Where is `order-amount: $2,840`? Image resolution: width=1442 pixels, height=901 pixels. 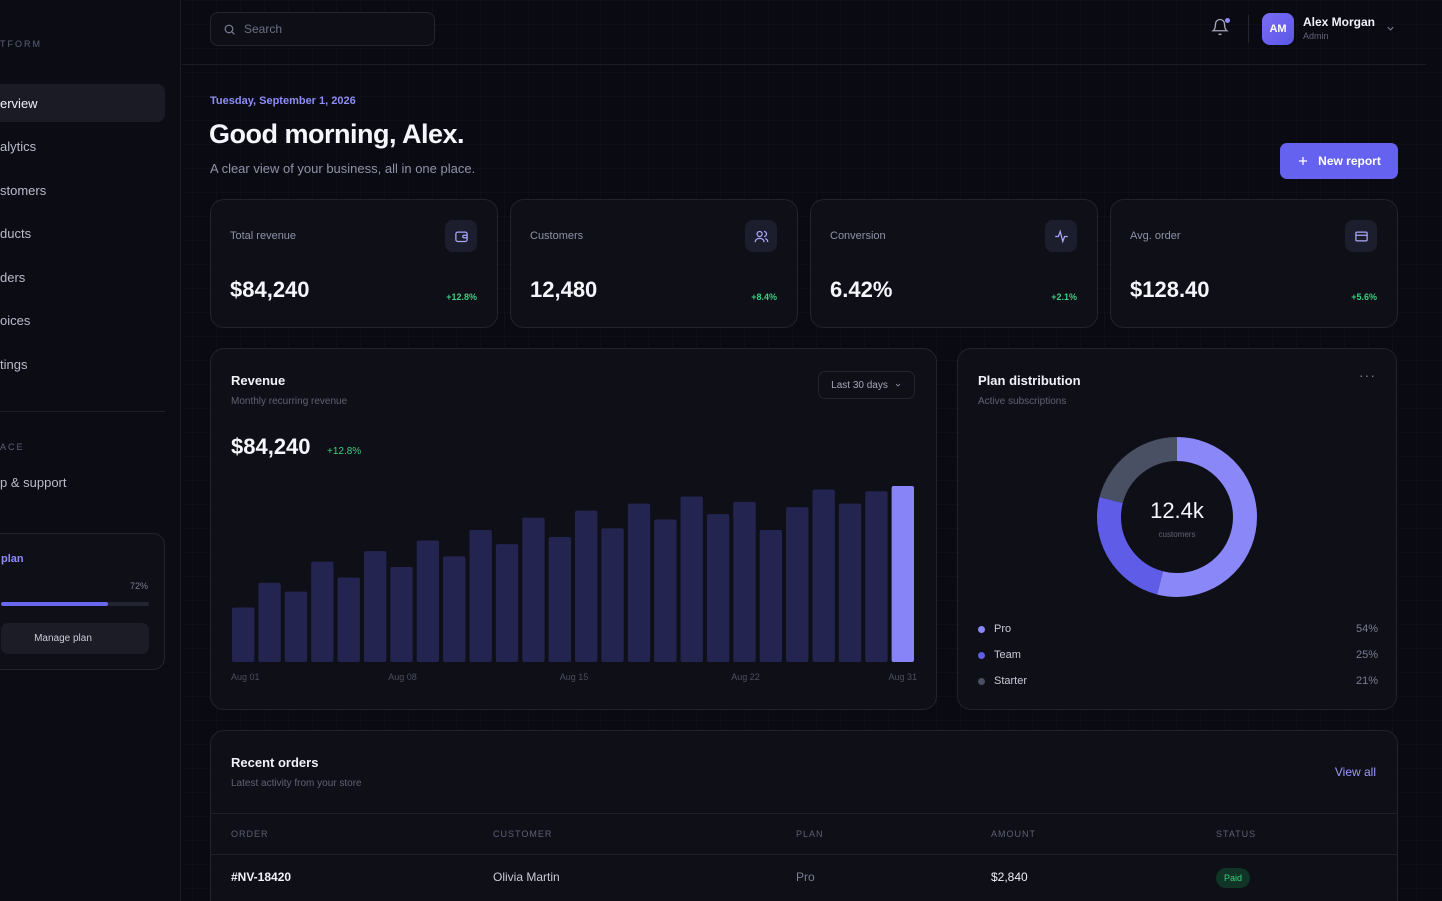
order-amount: $2,840 is located at coordinates (1009, 877).